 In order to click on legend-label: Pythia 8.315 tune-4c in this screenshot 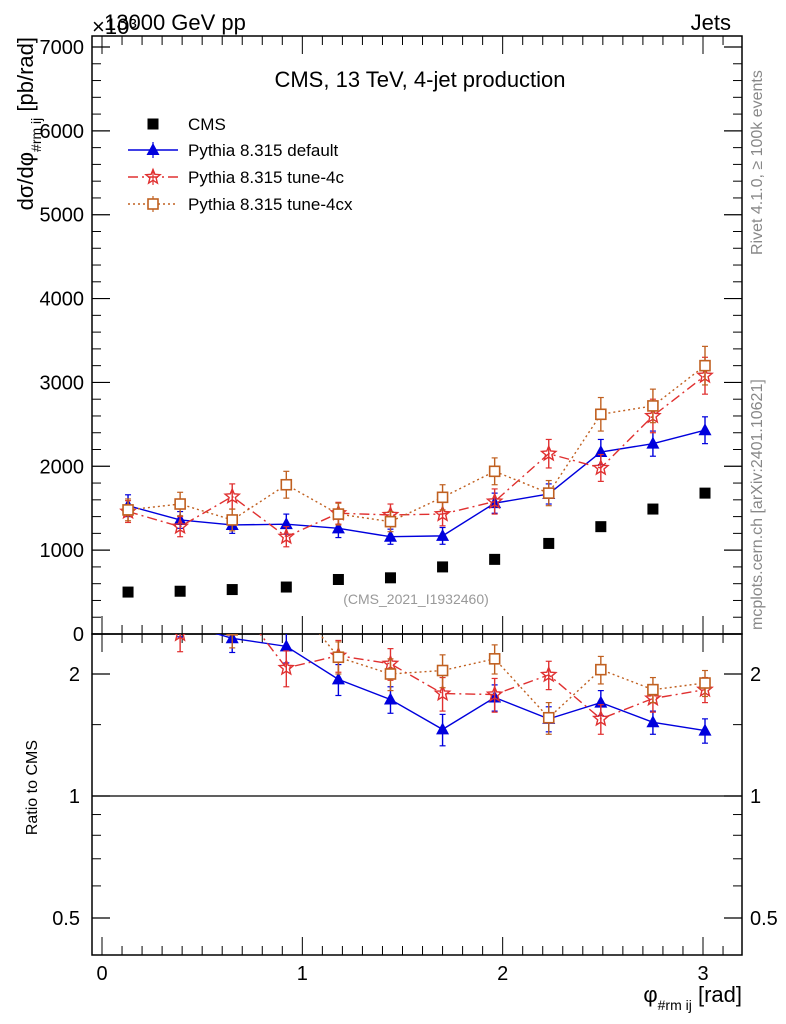, I will do `click(266, 177)`.